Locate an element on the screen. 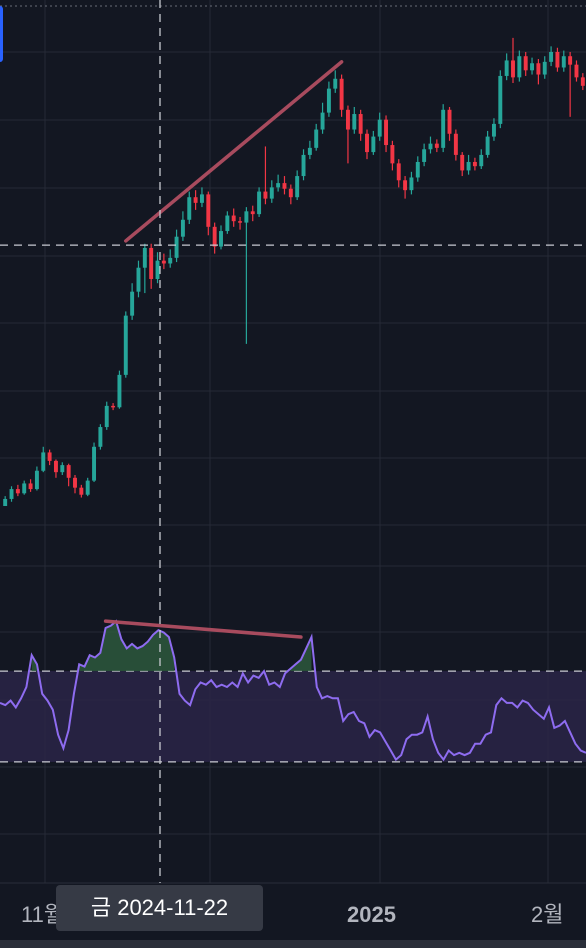  indicator-range-band is located at coordinates (293, 716).